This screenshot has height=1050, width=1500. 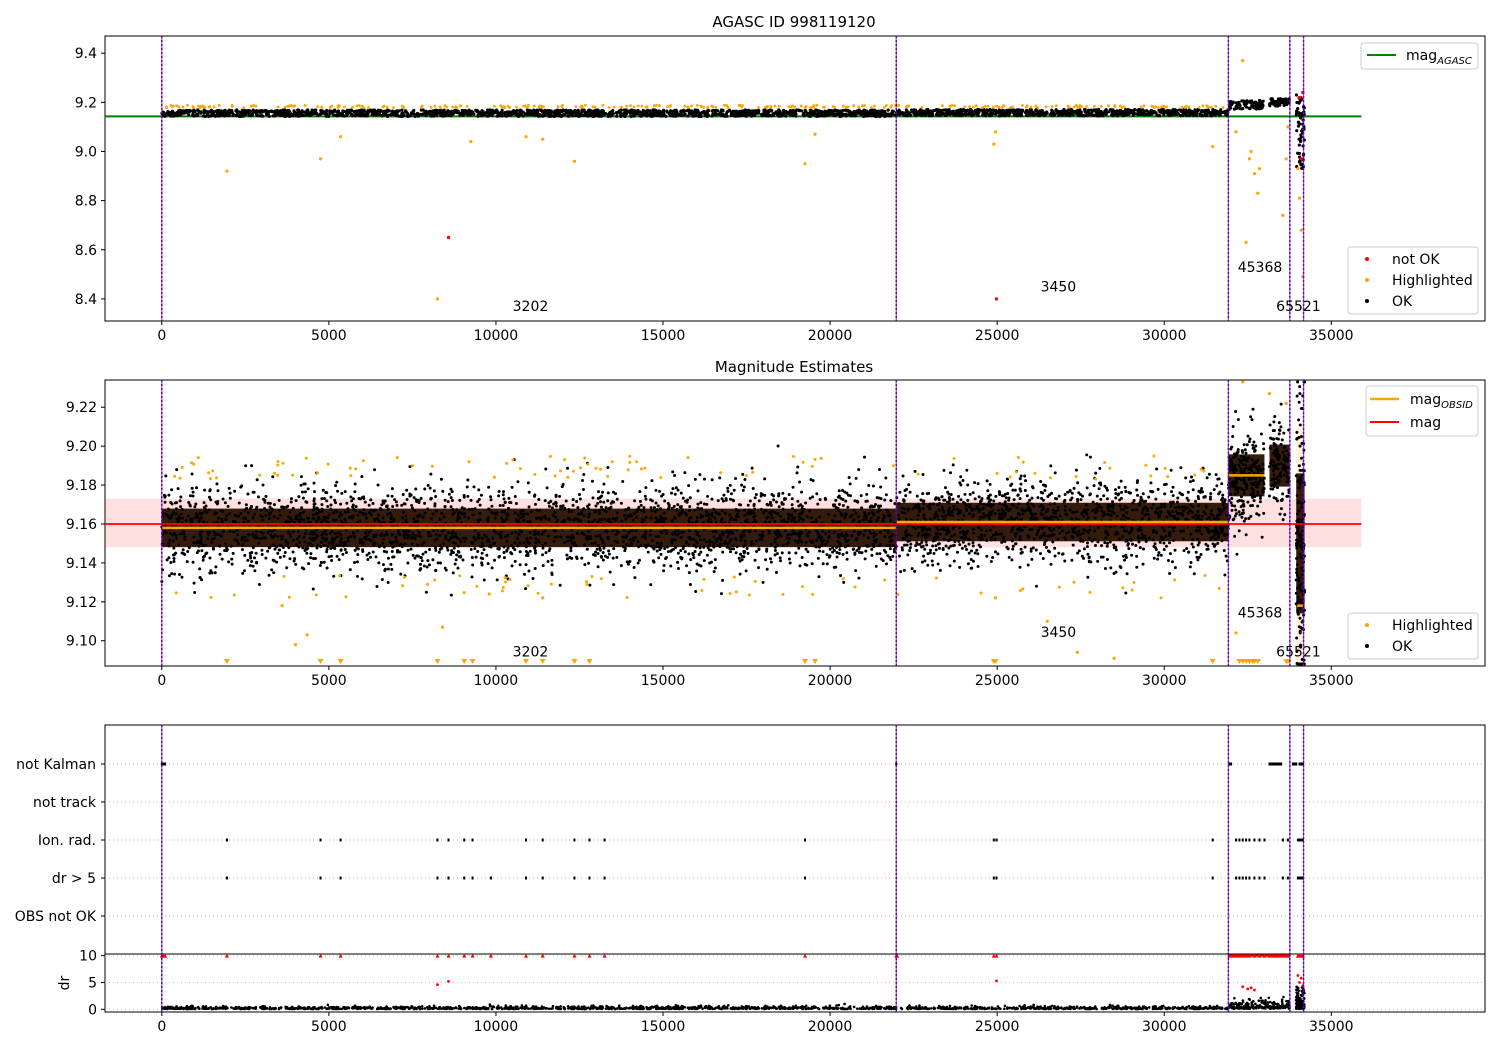 What do you see at coordinates (1298, 307) in the screenshot?
I see `obsid-annotation: 65521` at bounding box center [1298, 307].